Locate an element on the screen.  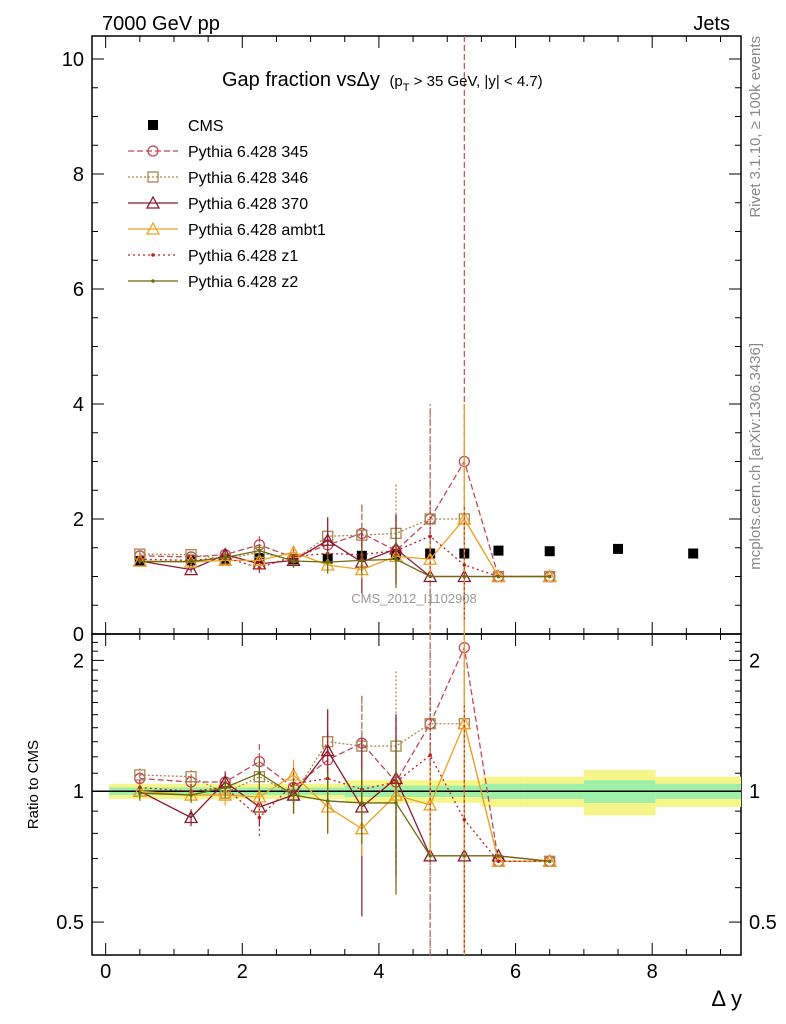
main-y-tick-label: 8 is located at coordinates (78, 175).